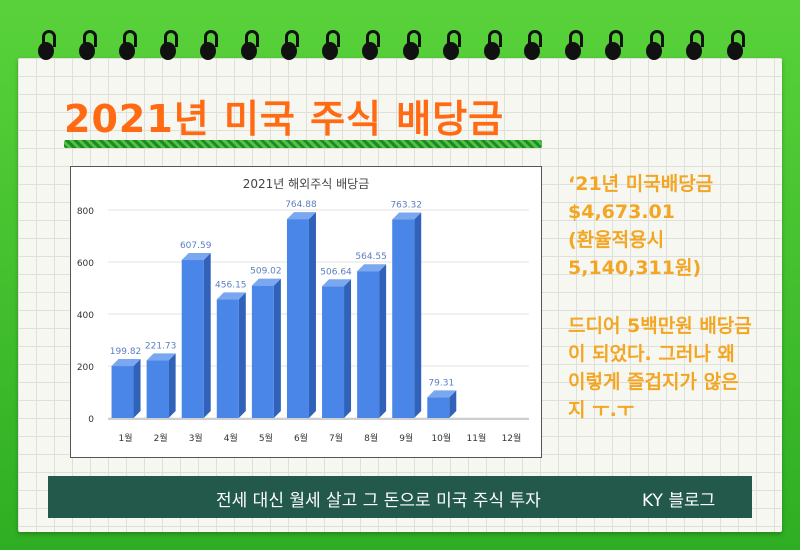 The width and height of the screenshot is (800, 550). Describe the element at coordinates (157, 389) in the screenshot. I see `bar-2월` at that location.